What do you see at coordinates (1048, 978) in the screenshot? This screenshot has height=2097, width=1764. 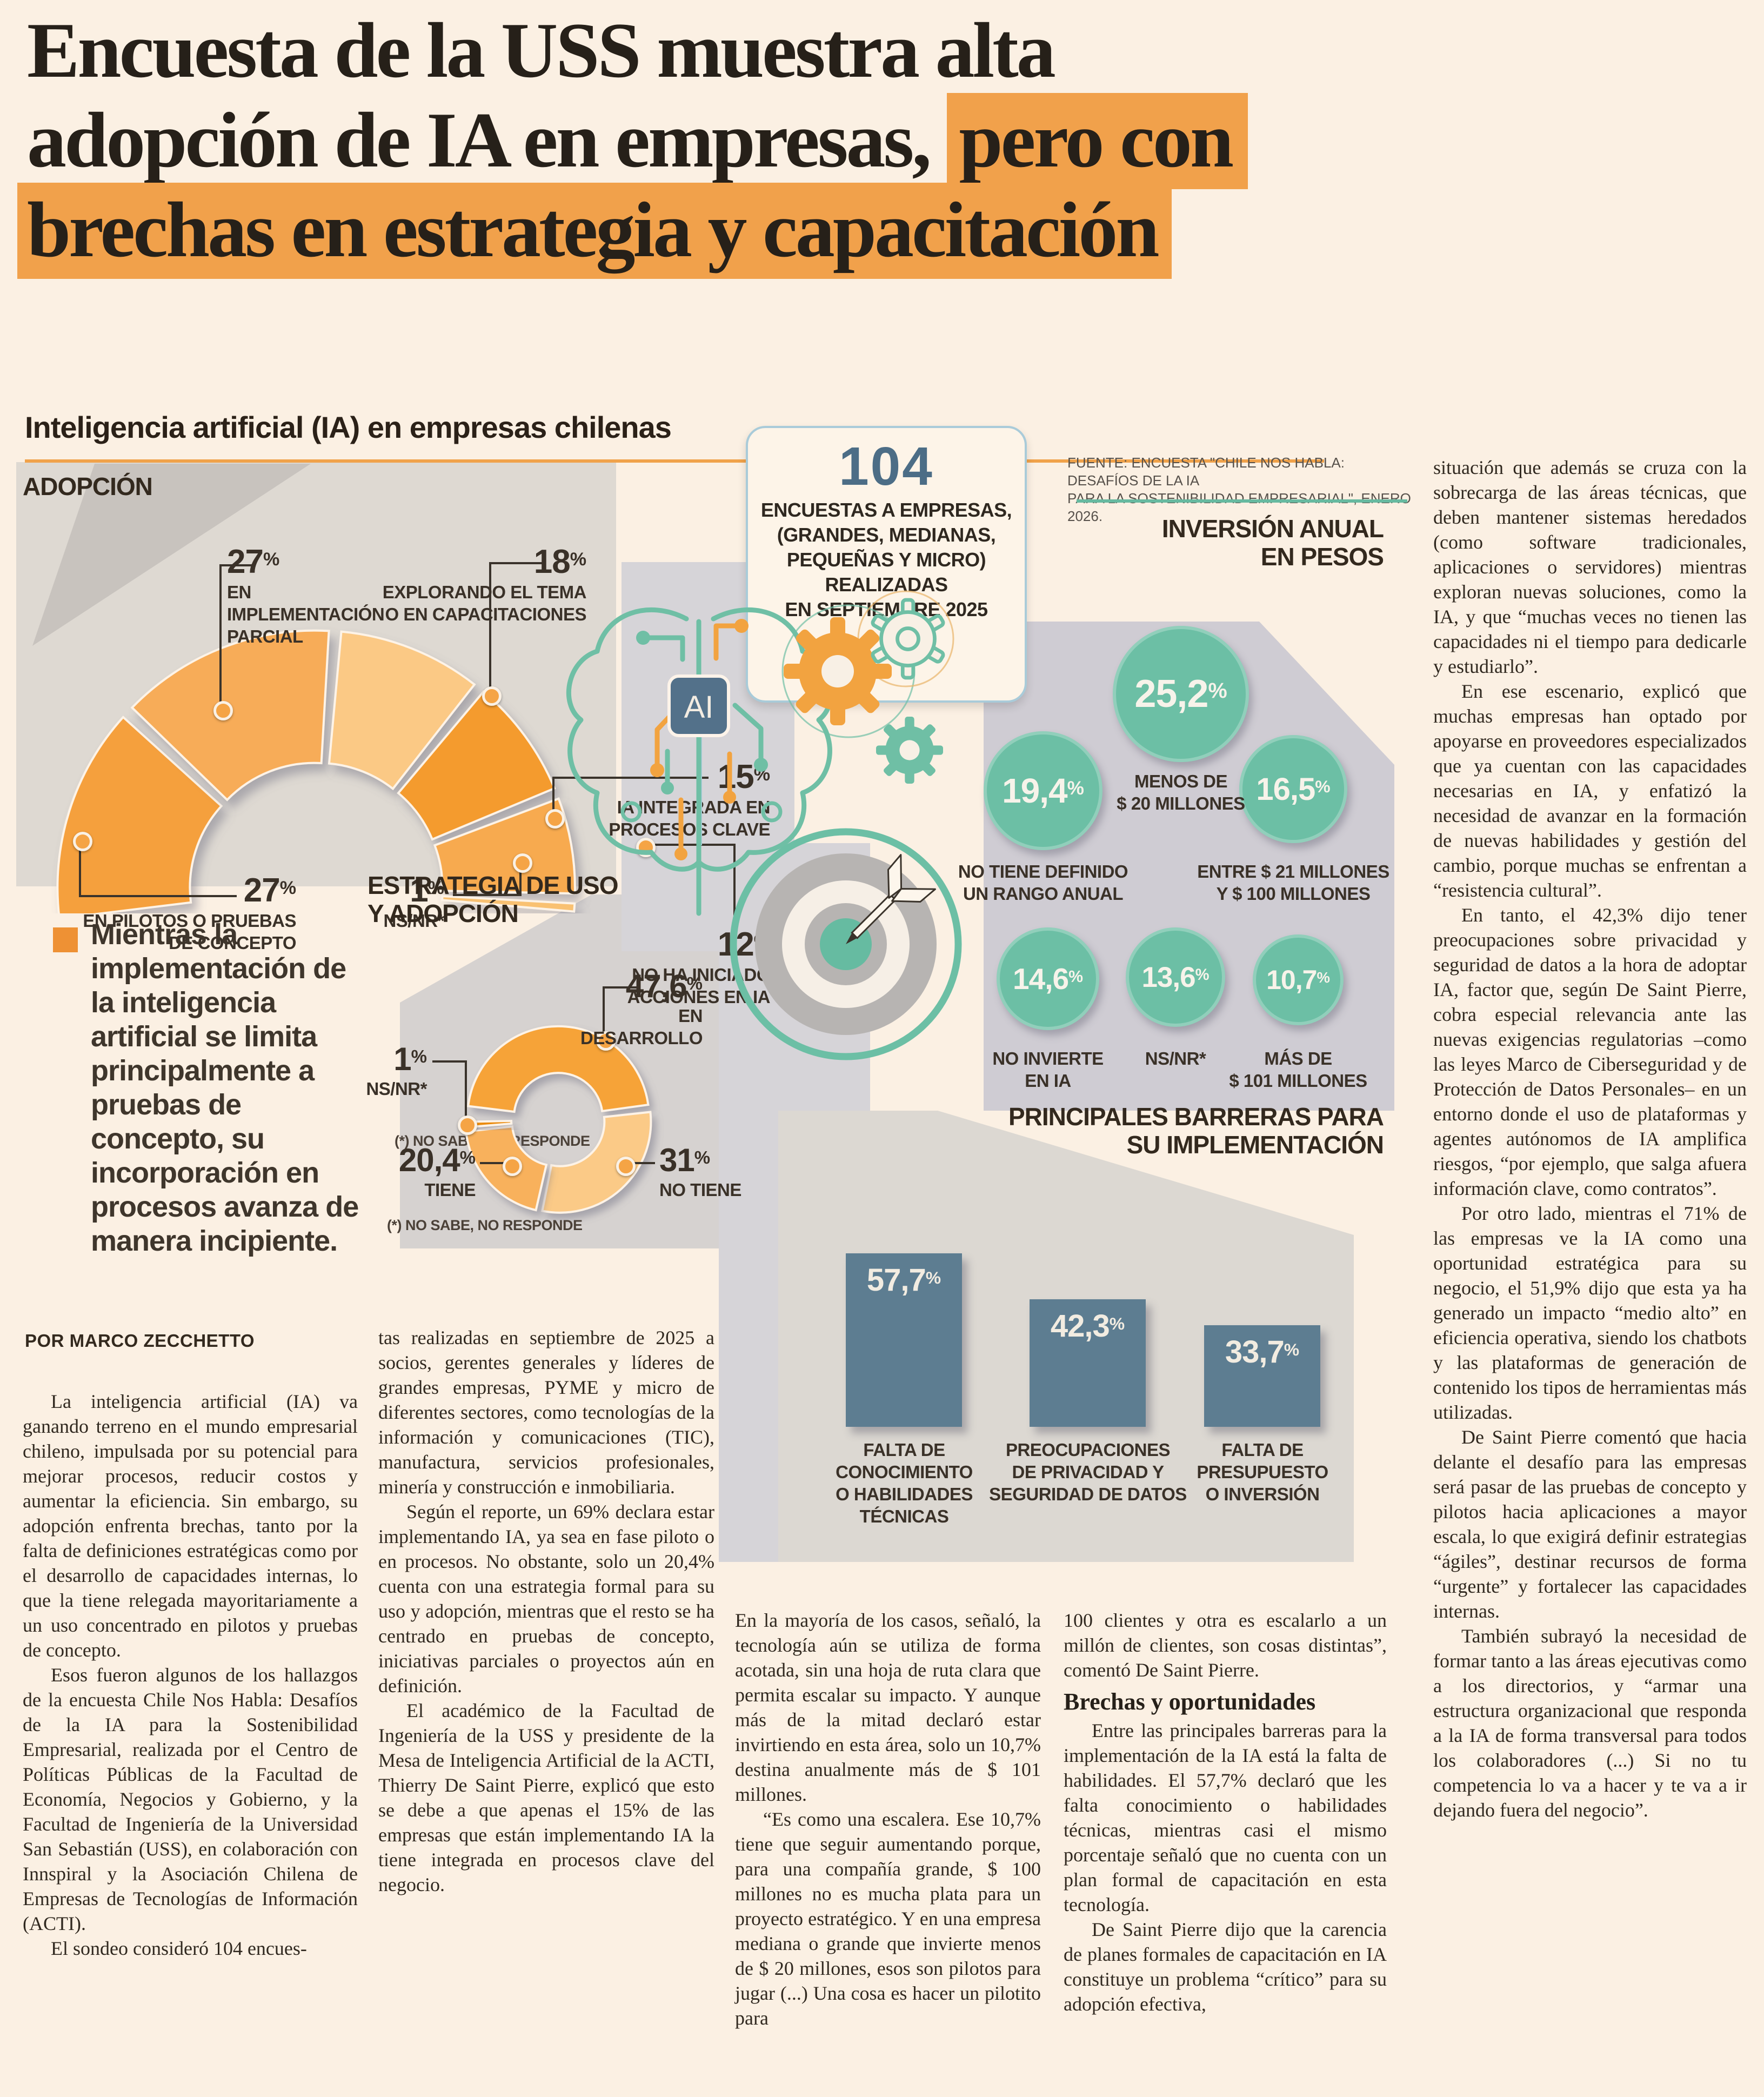 I see `investment-circle-4: 14,6%` at bounding box center [1048, 978].